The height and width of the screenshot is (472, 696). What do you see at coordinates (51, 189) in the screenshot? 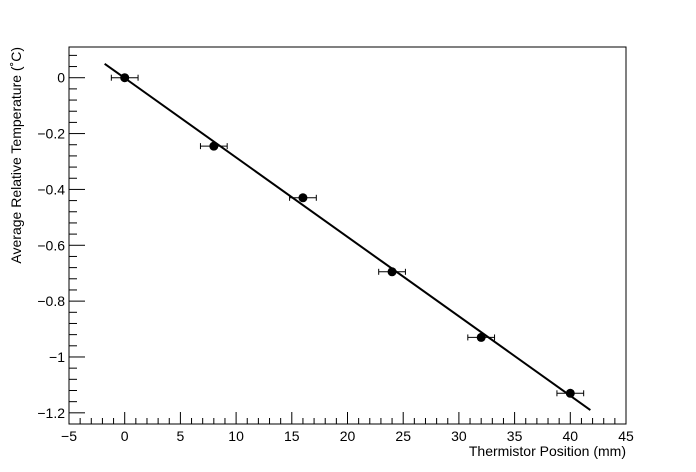
I see `y-tick-label: −0.4` at bounding box center [51, 189].